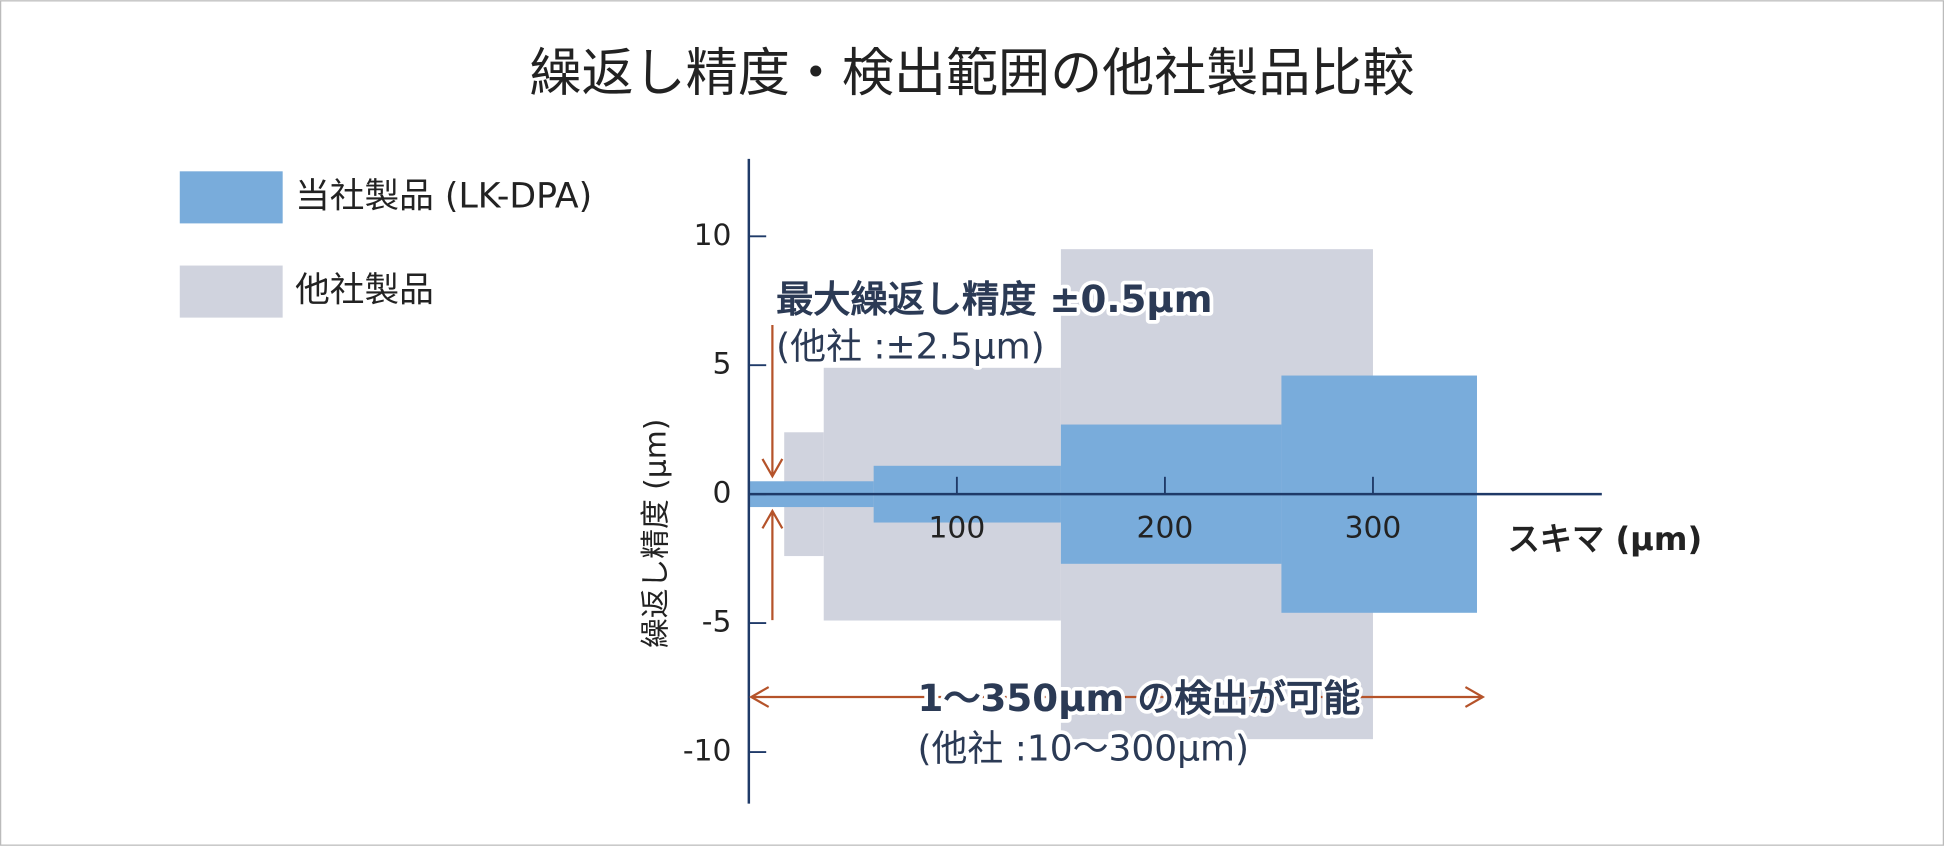 The height and width of the screenshot is (846, 1944). What do you see at coordinates (994, 299) in the screenshot?
I see `annotation: 最大繰返し精度 ±0.5μm` at bounding box center [994, 299].